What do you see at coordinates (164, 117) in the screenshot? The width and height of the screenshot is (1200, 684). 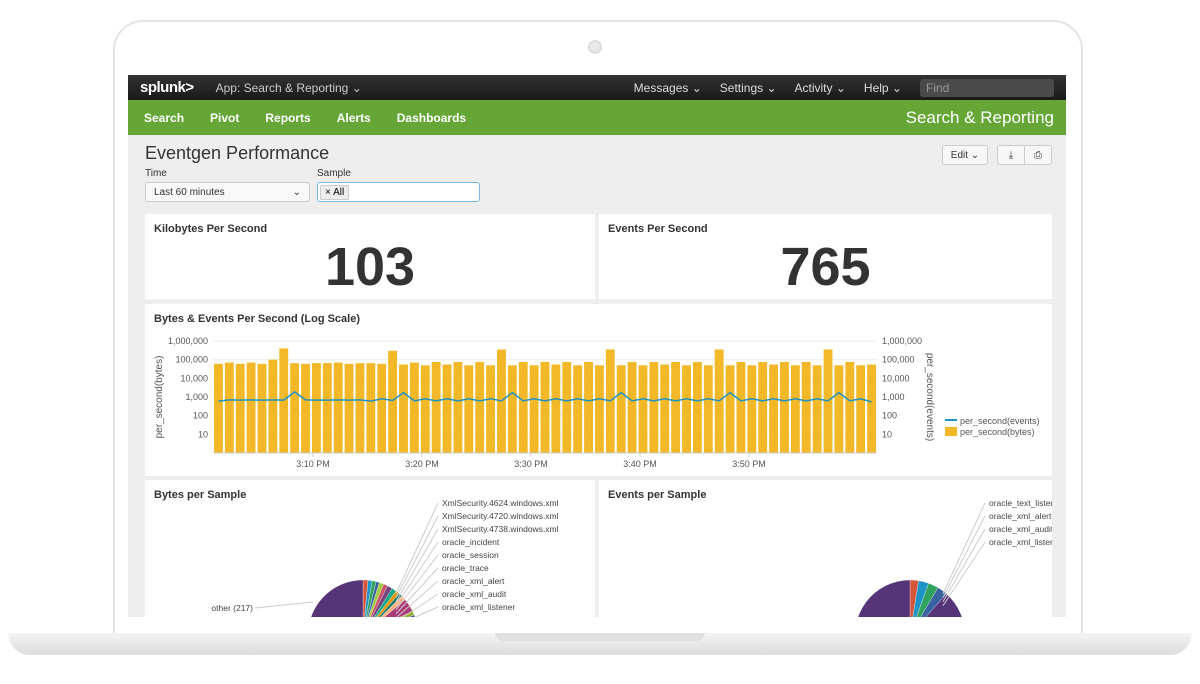 I see `nav-search: Search` at bounding box center [164, 117].